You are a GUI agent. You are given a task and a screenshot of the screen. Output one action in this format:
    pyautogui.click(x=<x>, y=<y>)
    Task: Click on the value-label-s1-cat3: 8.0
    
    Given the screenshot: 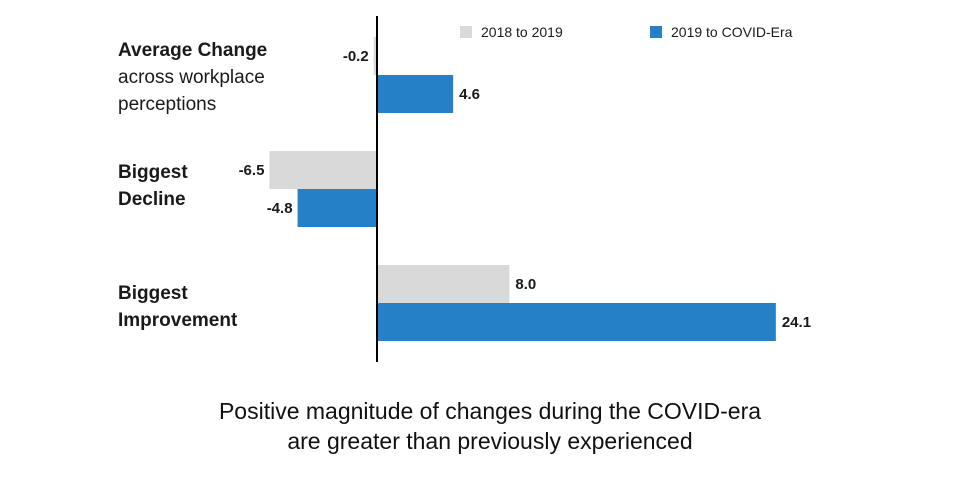 What is the action you would take?
    pyautogui.click(x=525, y=284)
    